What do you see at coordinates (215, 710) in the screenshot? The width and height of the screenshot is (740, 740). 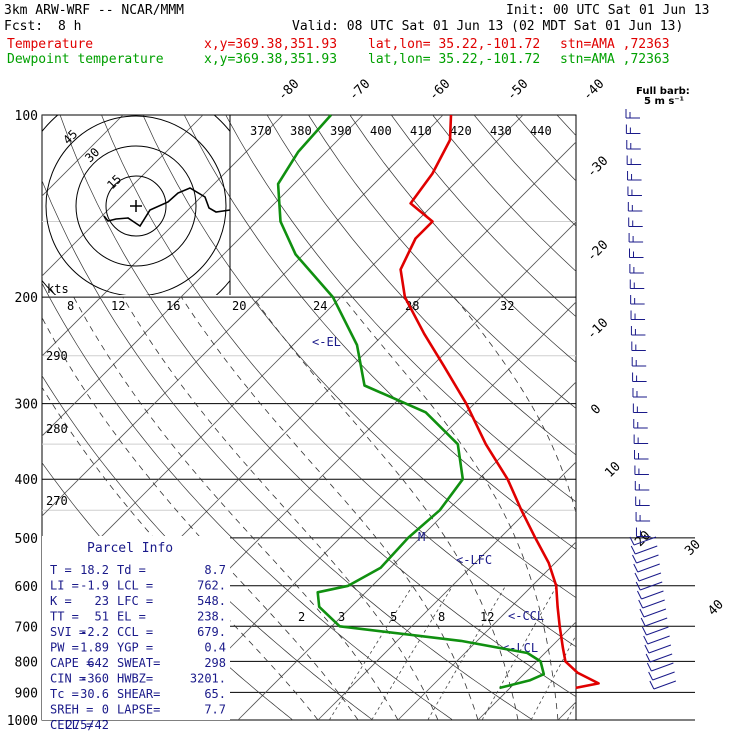 I see `parcel-info-cell: 7.7` at bounding box center [215, 710].